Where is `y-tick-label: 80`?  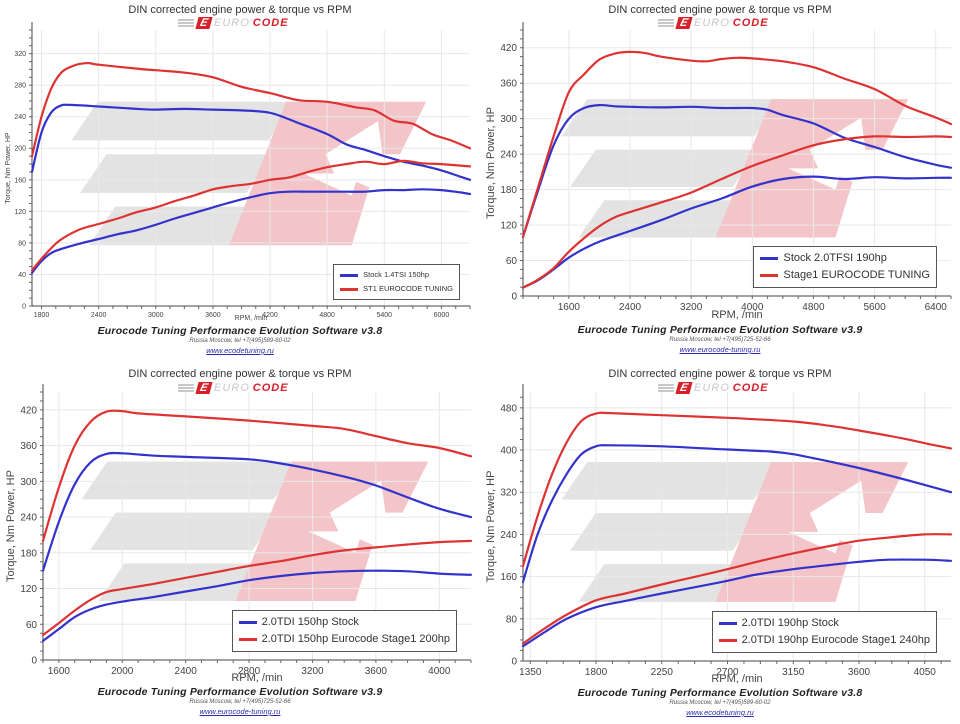 y-tick-label: 80 is located at coordinates (512, 619).